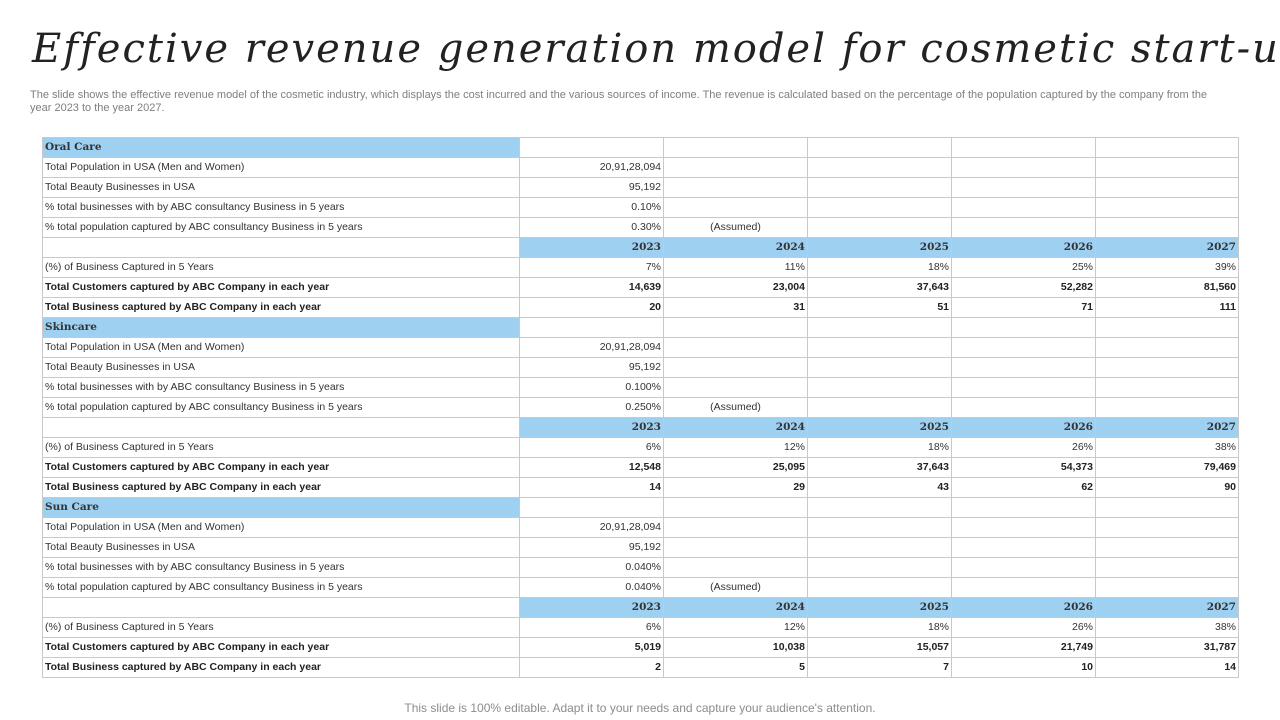 The width and height of the screenshot is (1280, 720). Describe the element at coordinates (281, 147) in the screenshot. I see `section-title: Oral Care` at that location.